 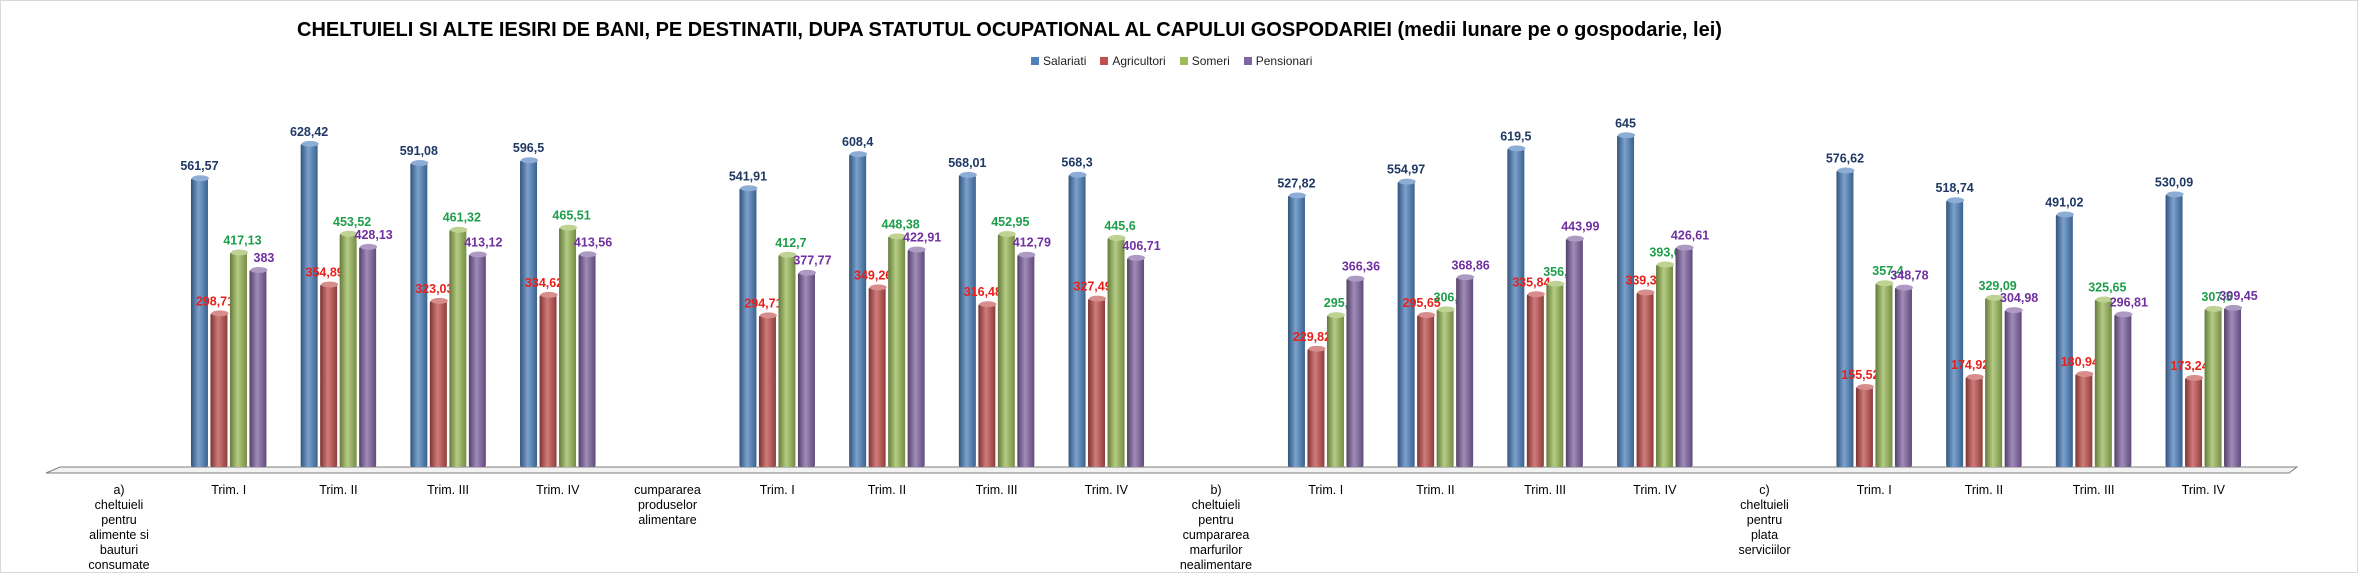 I want to click on legend-swatch, so click(x=1104, y=61).